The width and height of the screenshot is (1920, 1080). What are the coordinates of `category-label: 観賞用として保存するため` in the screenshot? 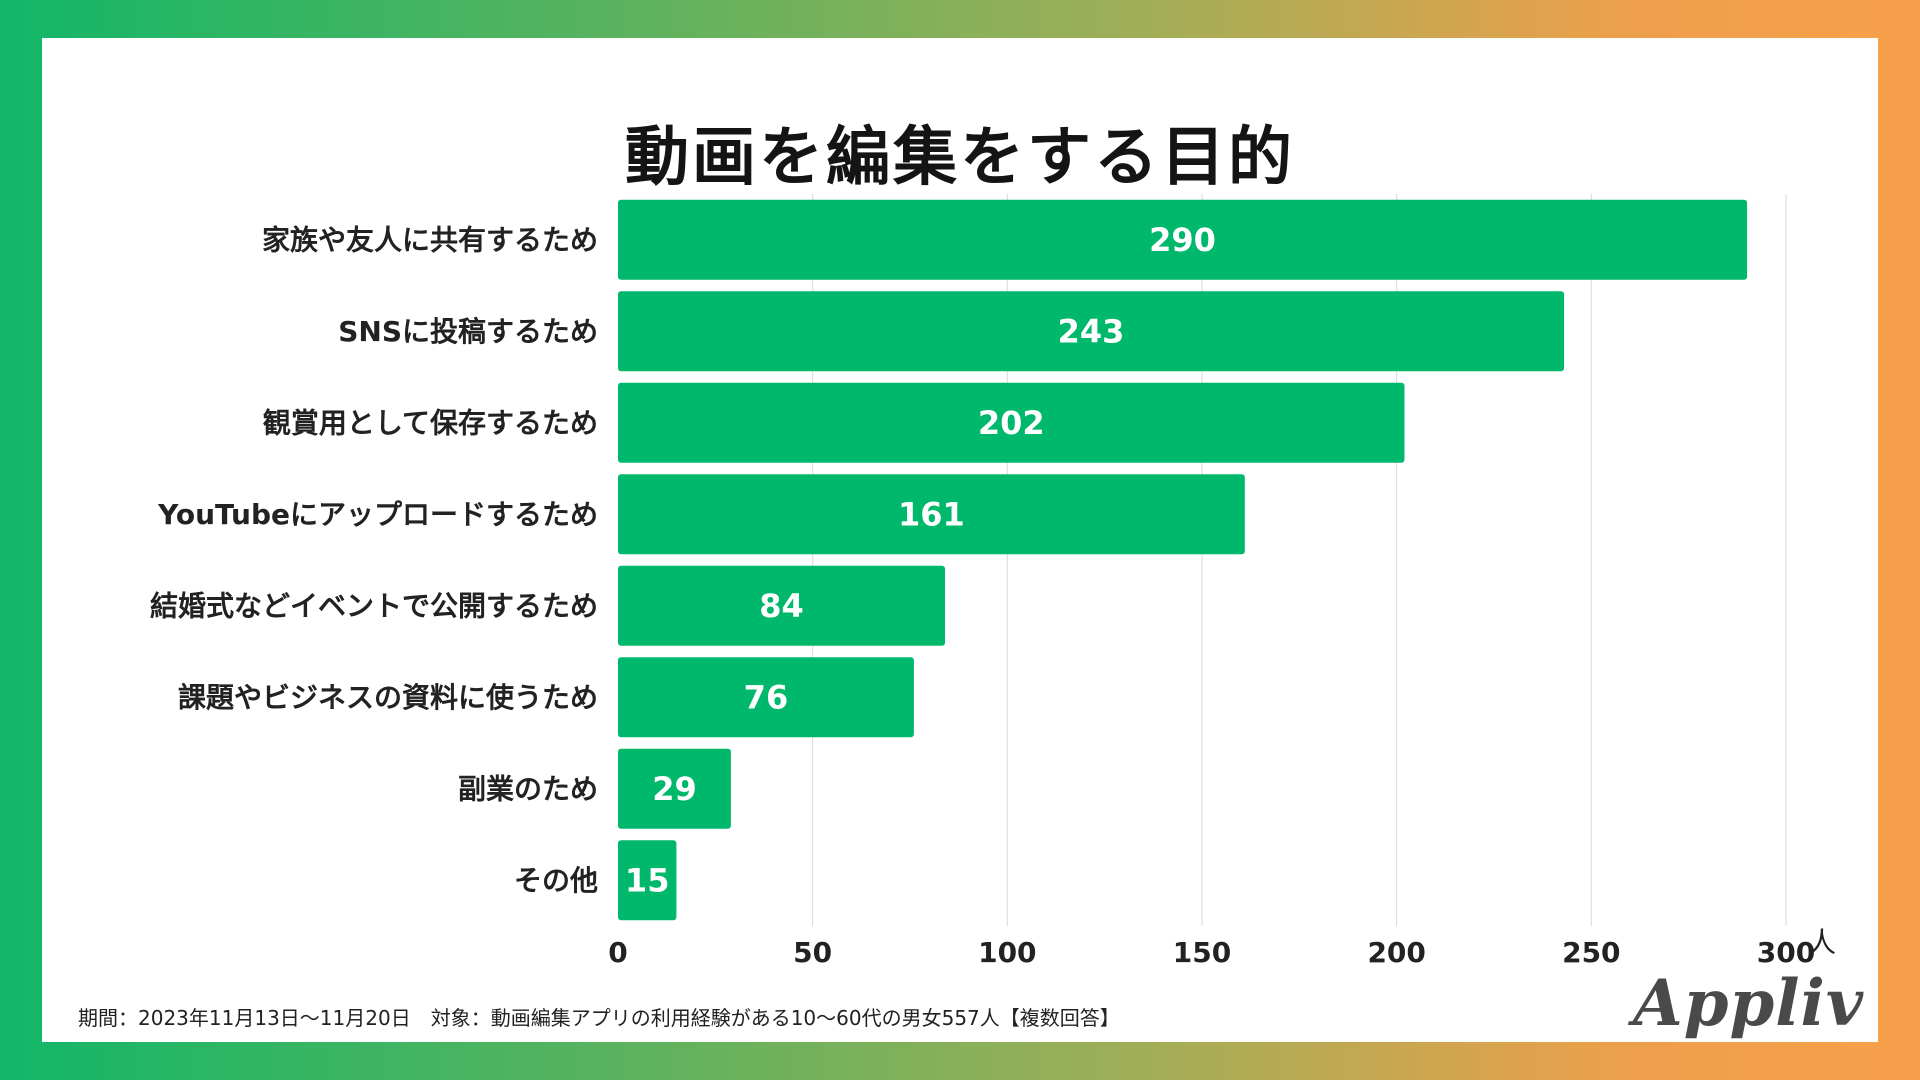 It's located at (430, 422).